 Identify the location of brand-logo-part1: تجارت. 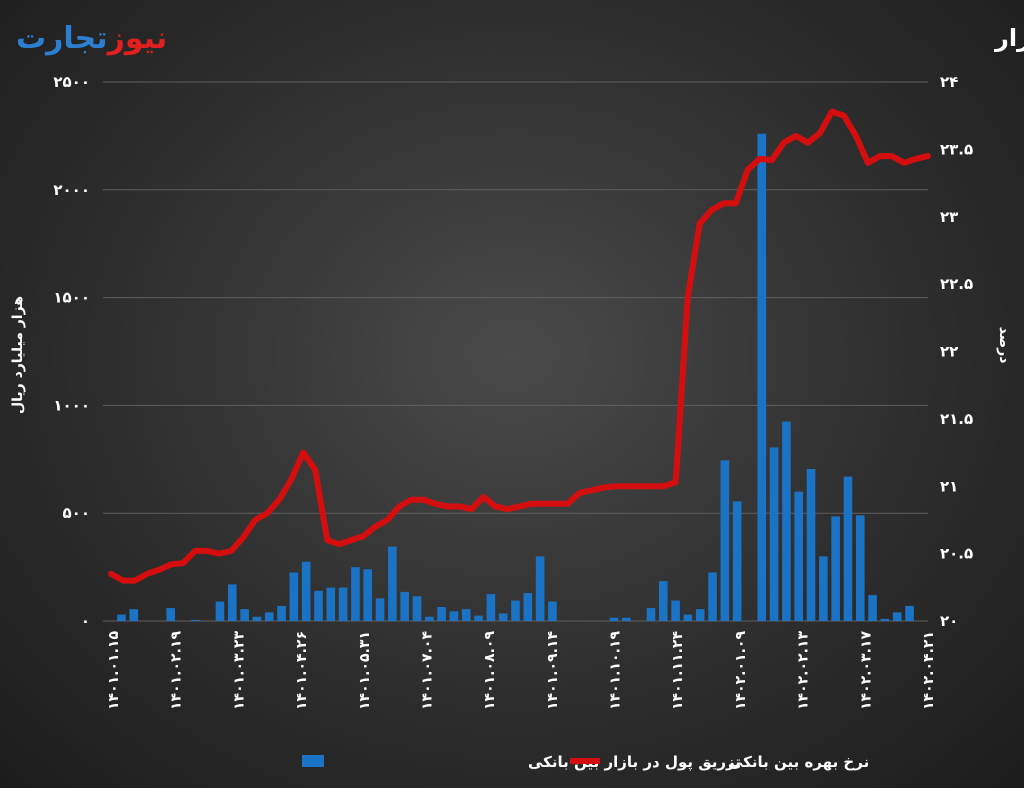
(62, 38).